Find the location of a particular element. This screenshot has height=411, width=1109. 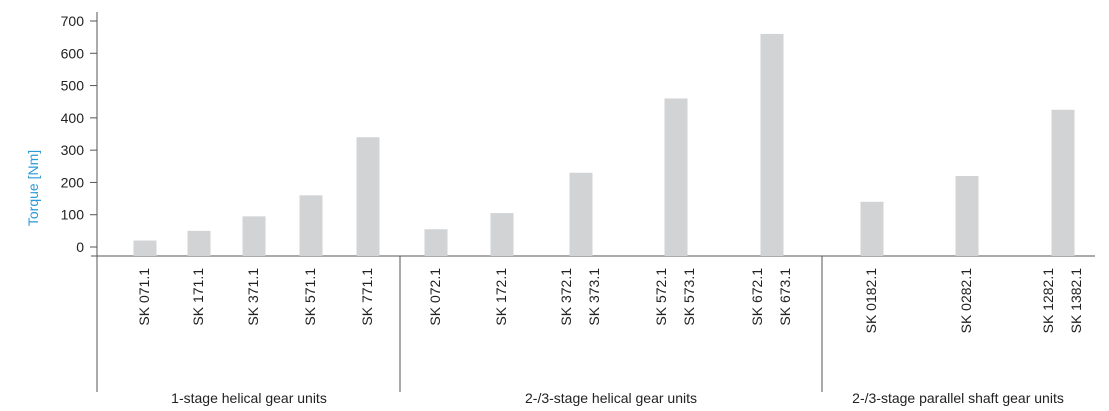

y-tick-label: 600 is located at coordinates (73, 53).